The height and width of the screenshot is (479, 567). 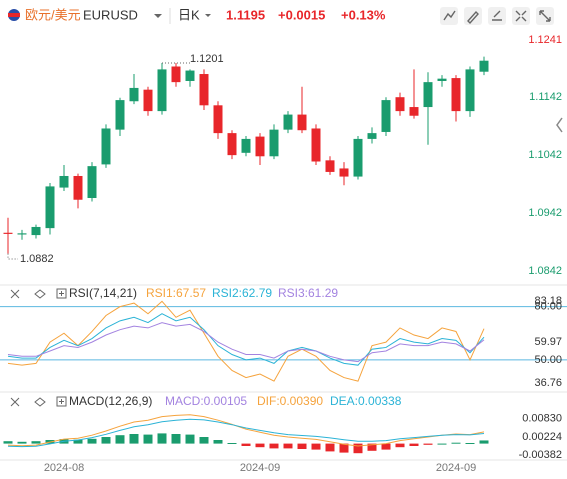 What do you see at coordinates (176, 293) in the screenshot?
I see `legend-entry: RSI1:67.57` at bounding box center [176, 293].